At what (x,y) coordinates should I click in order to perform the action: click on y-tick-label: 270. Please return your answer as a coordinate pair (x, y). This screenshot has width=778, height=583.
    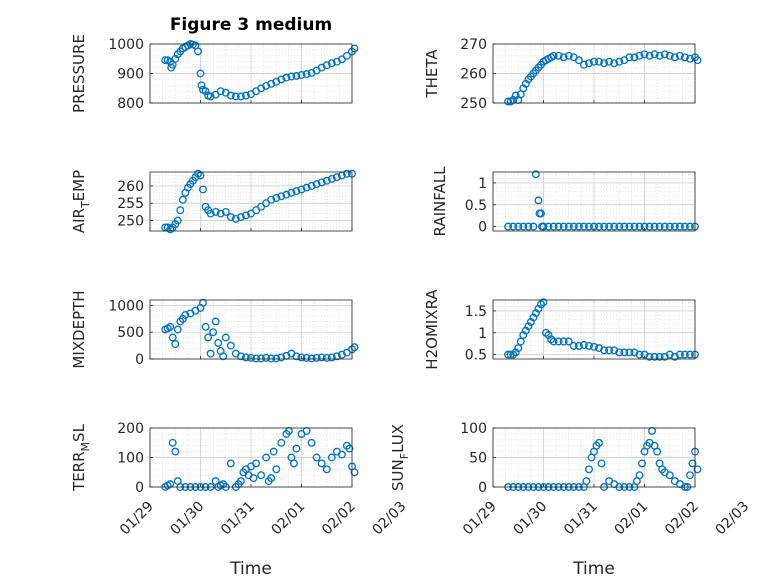
    Looking at the image, I should click on (473, 45).